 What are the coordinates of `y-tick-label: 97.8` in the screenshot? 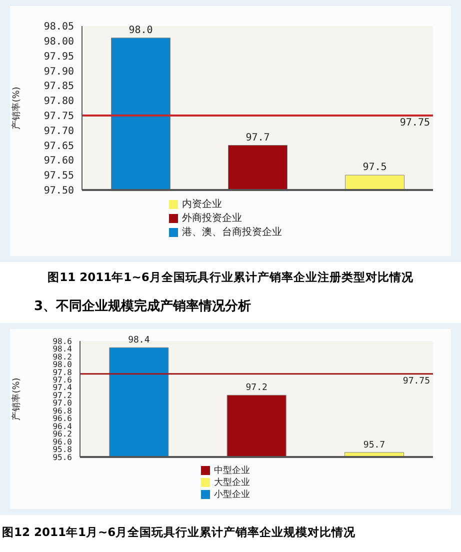 It's located at (62, 372).